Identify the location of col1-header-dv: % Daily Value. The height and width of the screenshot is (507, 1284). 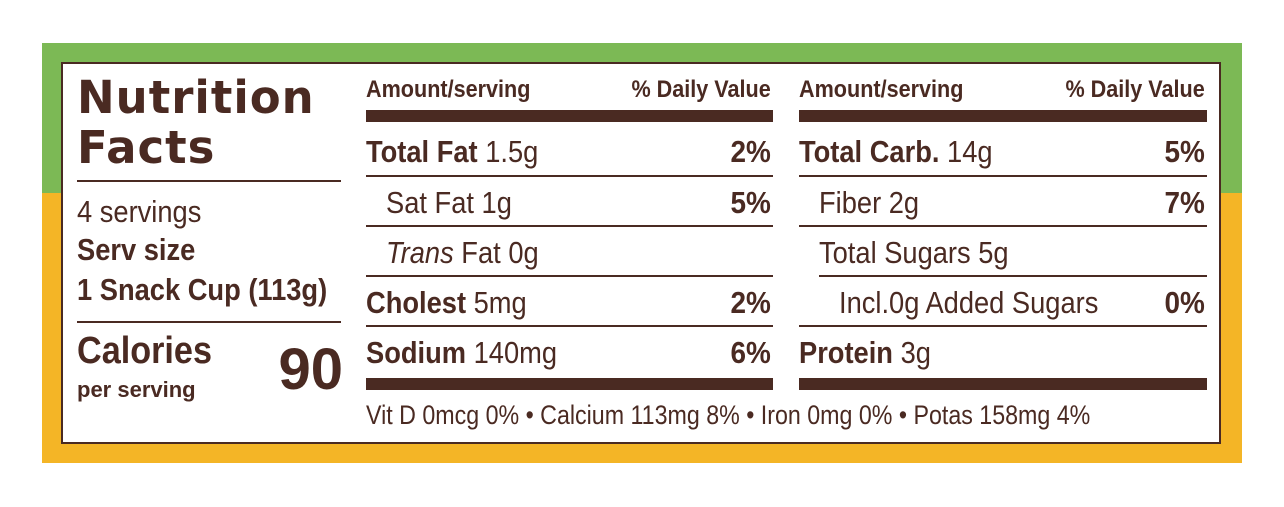
(701, 89).